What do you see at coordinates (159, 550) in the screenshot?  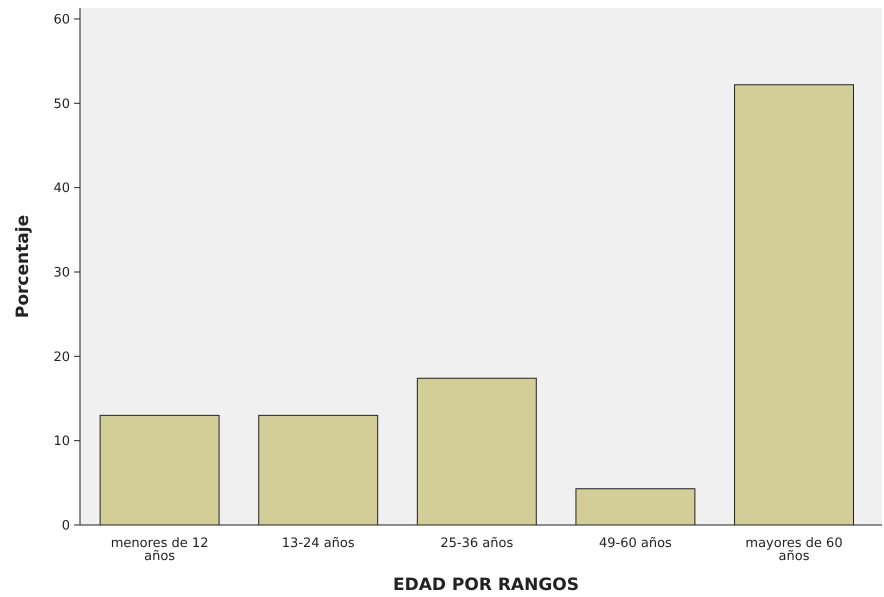 I see `x-tick-label: menores de 12 años` at bounding box center [159, 550].